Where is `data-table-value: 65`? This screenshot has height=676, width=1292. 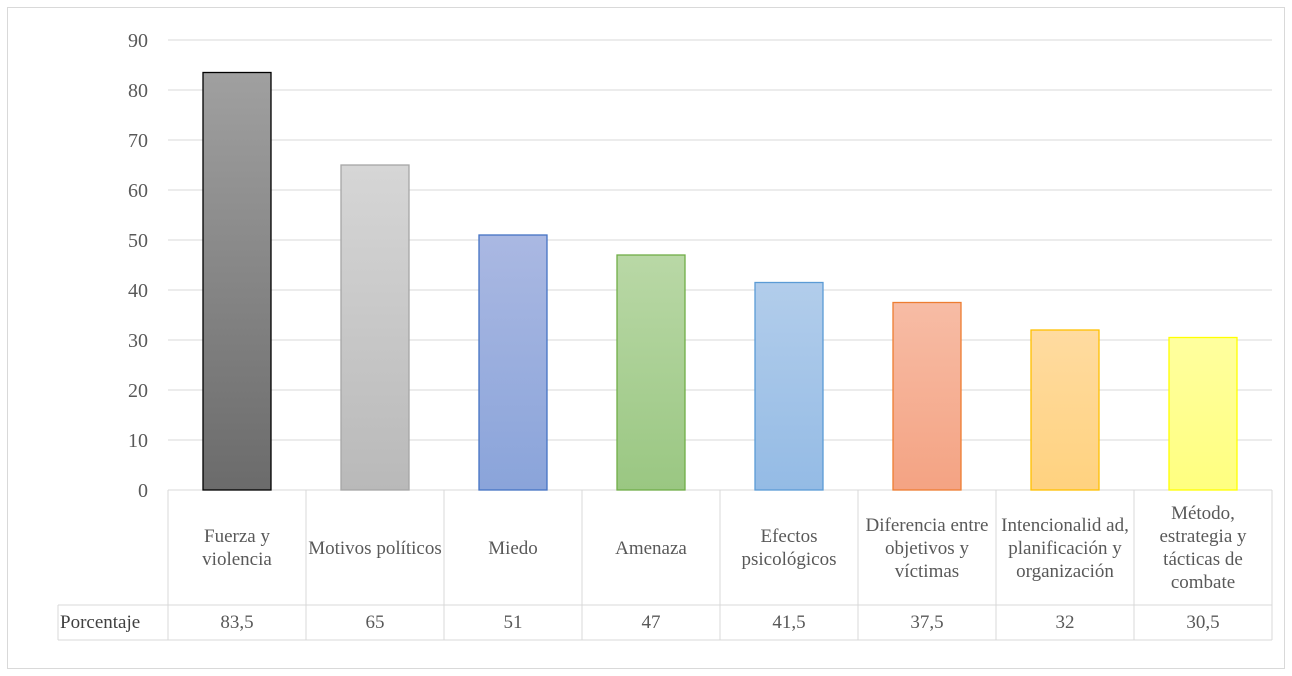
data-table-value: 65 is located at coordinates (375, 622).